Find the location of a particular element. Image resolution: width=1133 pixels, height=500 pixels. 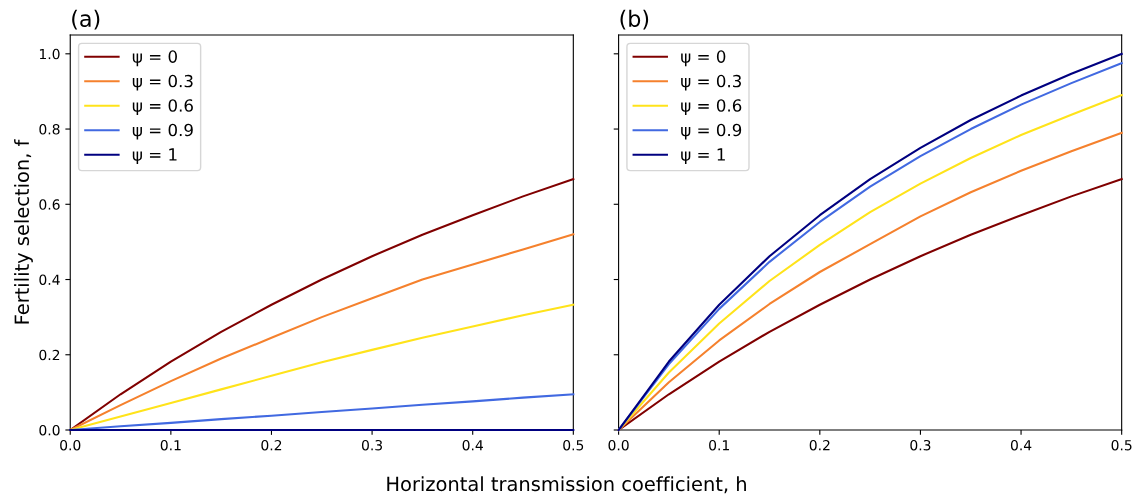

line-series is located at coordinates (322, 367).